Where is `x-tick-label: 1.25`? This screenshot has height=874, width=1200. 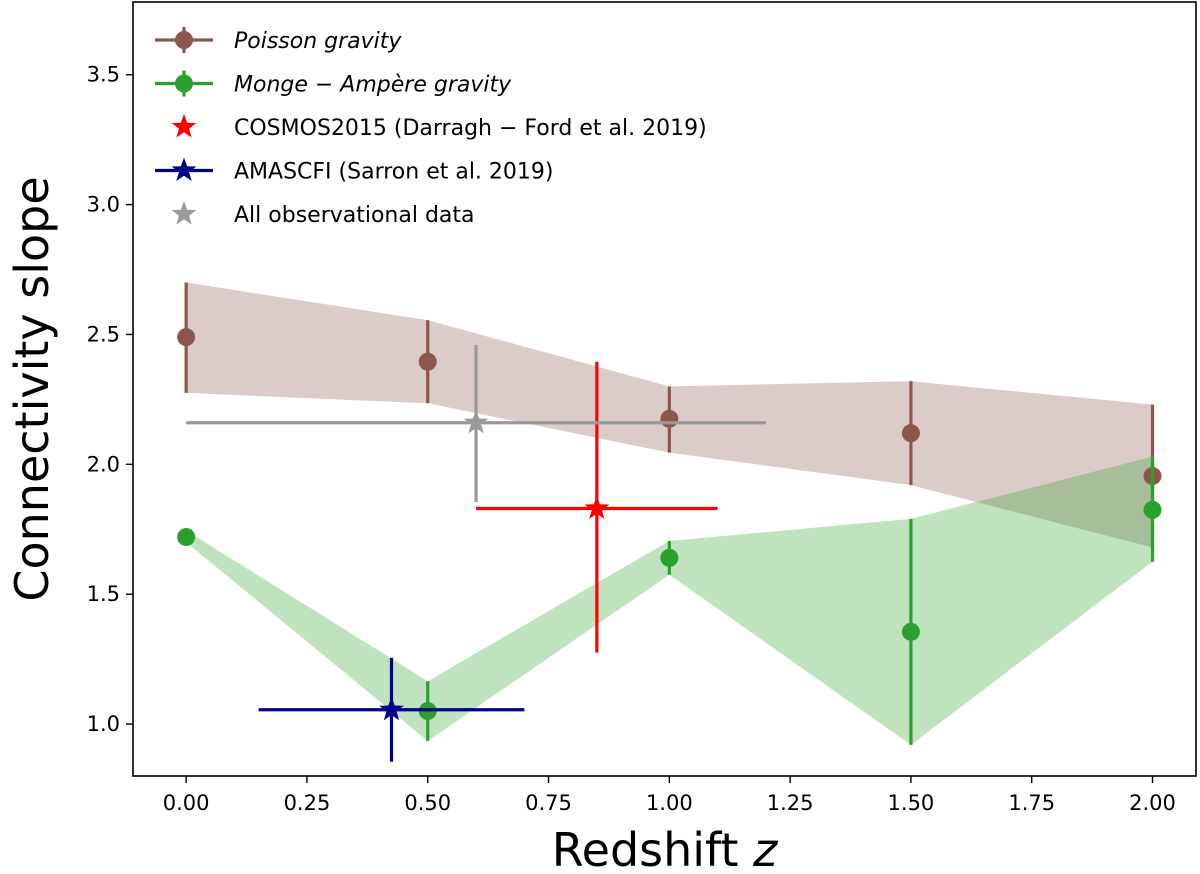
x-tick-label: 1.25 is located at coordinates (790, 803).